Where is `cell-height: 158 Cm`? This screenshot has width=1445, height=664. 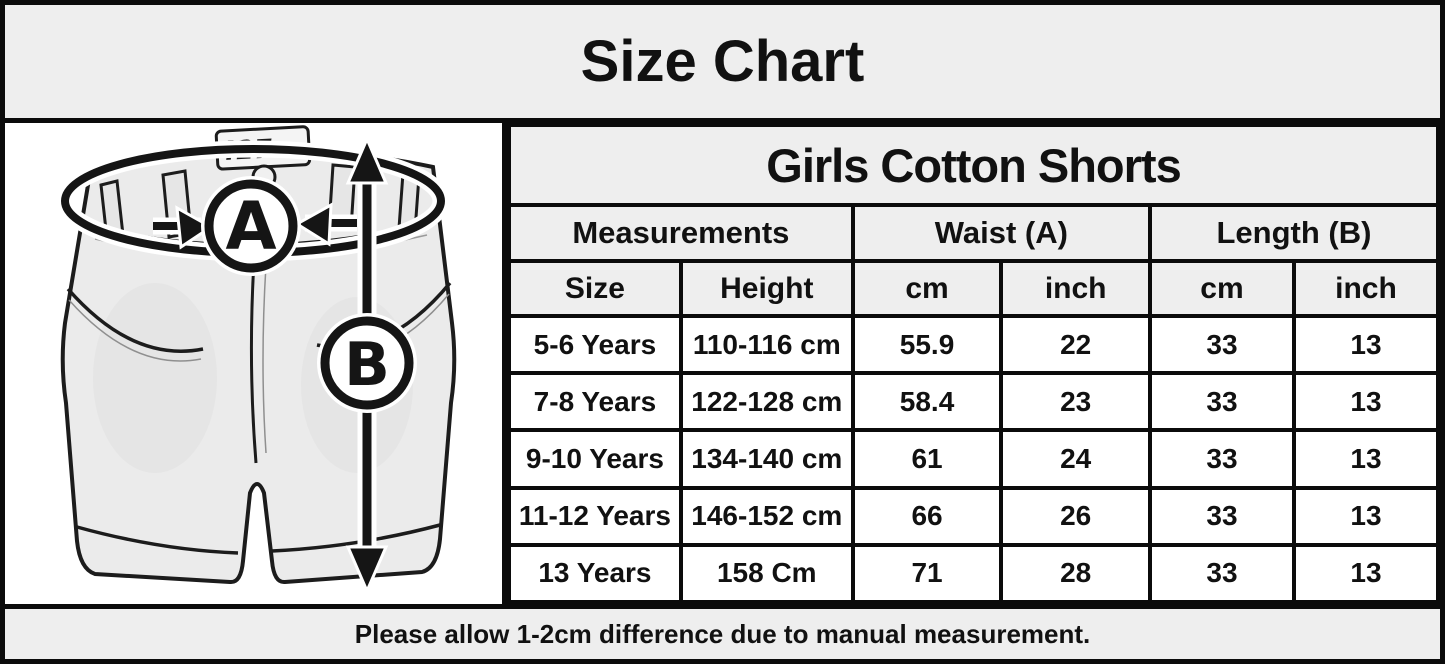 cell-height: 158 Cm is located at coordinates (766, 573).